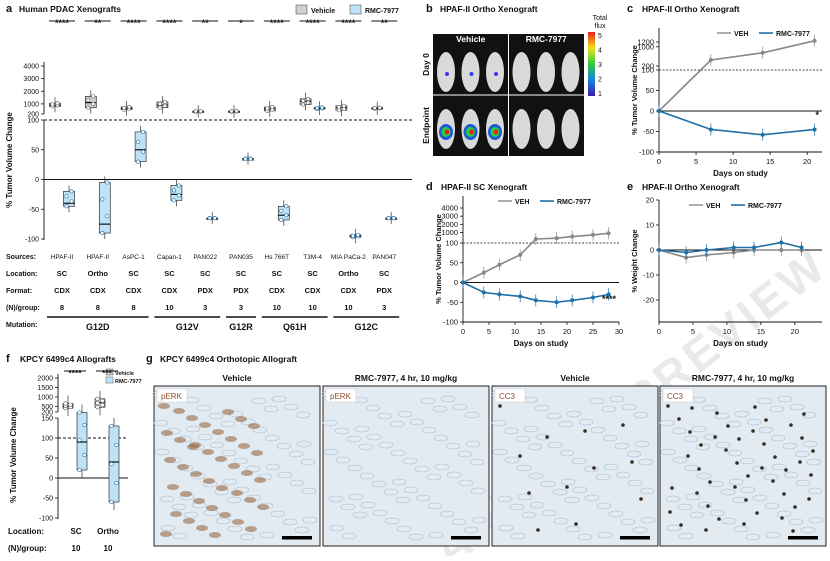  I want to click on colorbar-title: Total, so click(600, 18).